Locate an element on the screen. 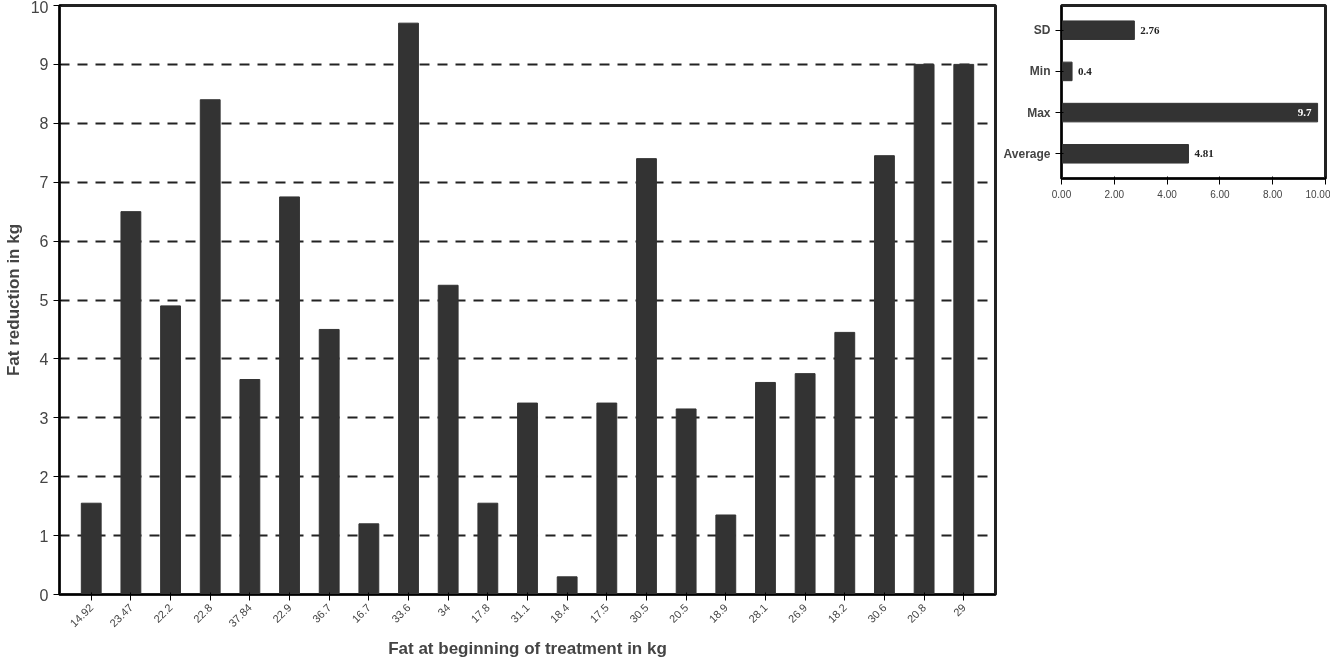  y-tick-label: 8 is located at coordinates (44, 124).